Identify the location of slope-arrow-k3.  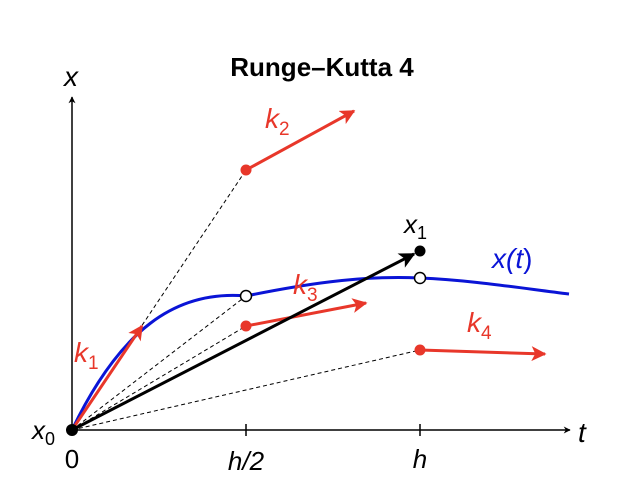
(306, 313).